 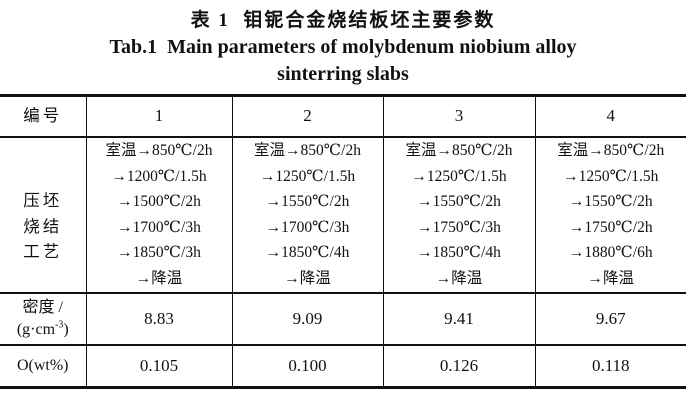 I want to click on oxygen-row: O(wt%) 0.105 0.100 0.126 0.118, so click(x=343, y=366).